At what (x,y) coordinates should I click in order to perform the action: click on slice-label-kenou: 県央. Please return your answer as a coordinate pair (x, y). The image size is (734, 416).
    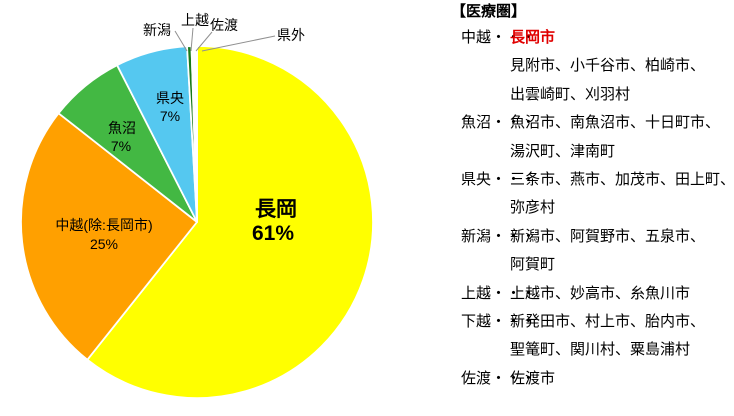
    Looking at the image, I should click on (170, 98).